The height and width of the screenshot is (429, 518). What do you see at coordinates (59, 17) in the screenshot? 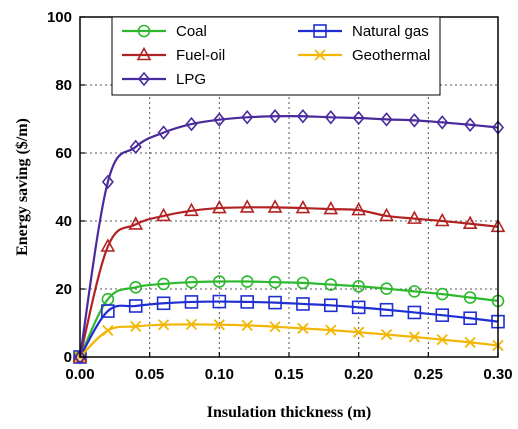
I see `y-tick-label: 100` at bounding box center [59, 17].